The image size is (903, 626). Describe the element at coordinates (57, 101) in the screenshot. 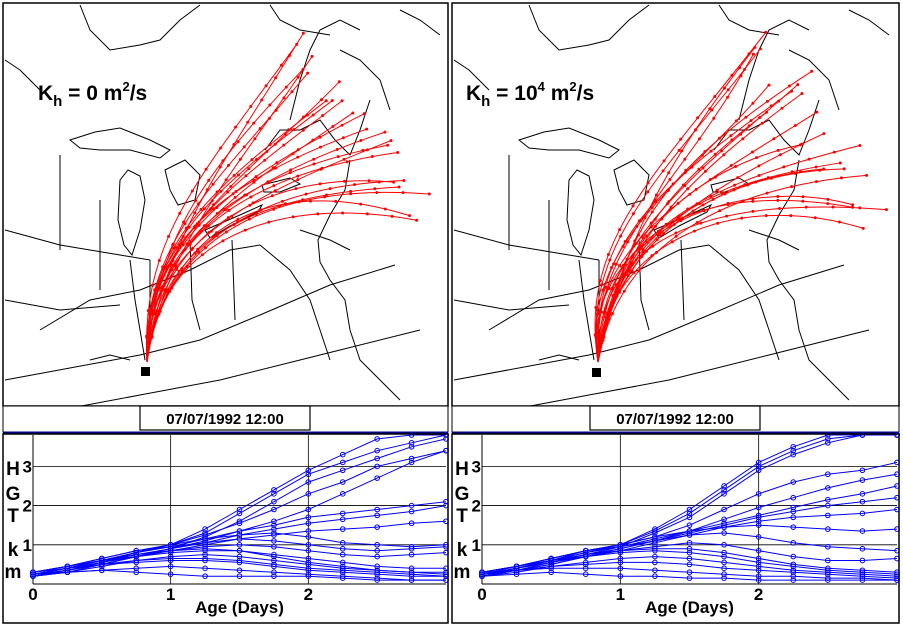

I see `left-kh-sub: h` at that location.